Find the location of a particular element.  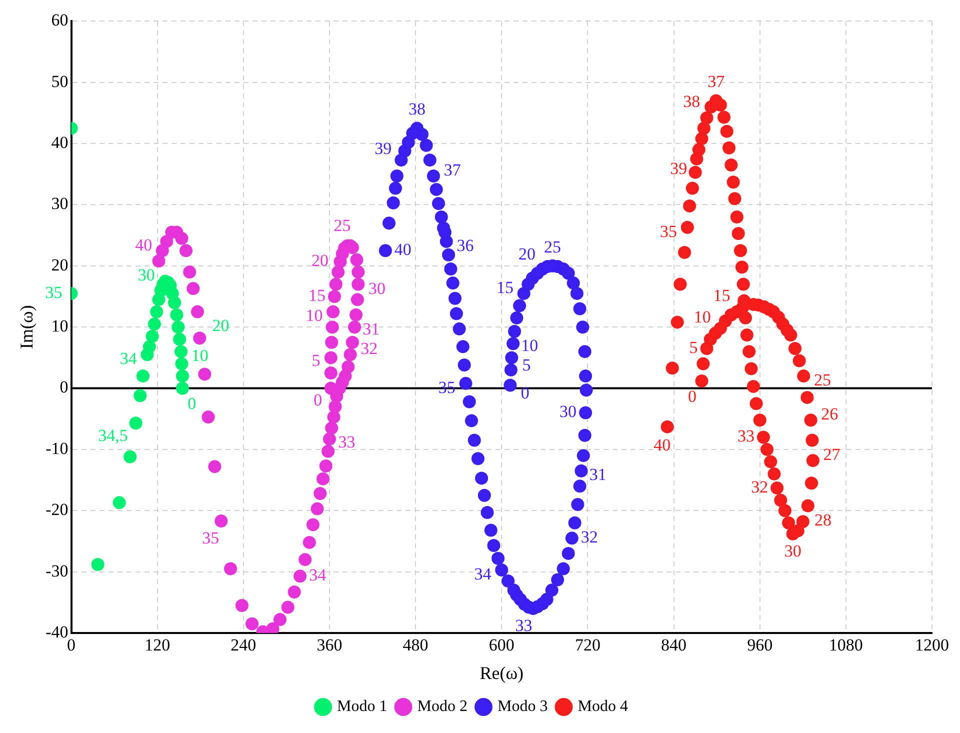

y-tick-label: 20 is located at coordinates (59, 264).